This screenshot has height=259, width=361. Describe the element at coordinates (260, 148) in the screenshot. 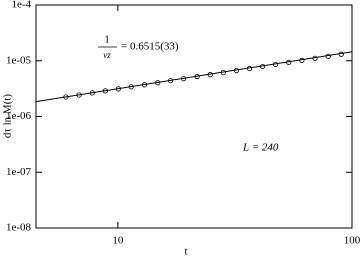

I see `annotation-size: L = 240` at that location.